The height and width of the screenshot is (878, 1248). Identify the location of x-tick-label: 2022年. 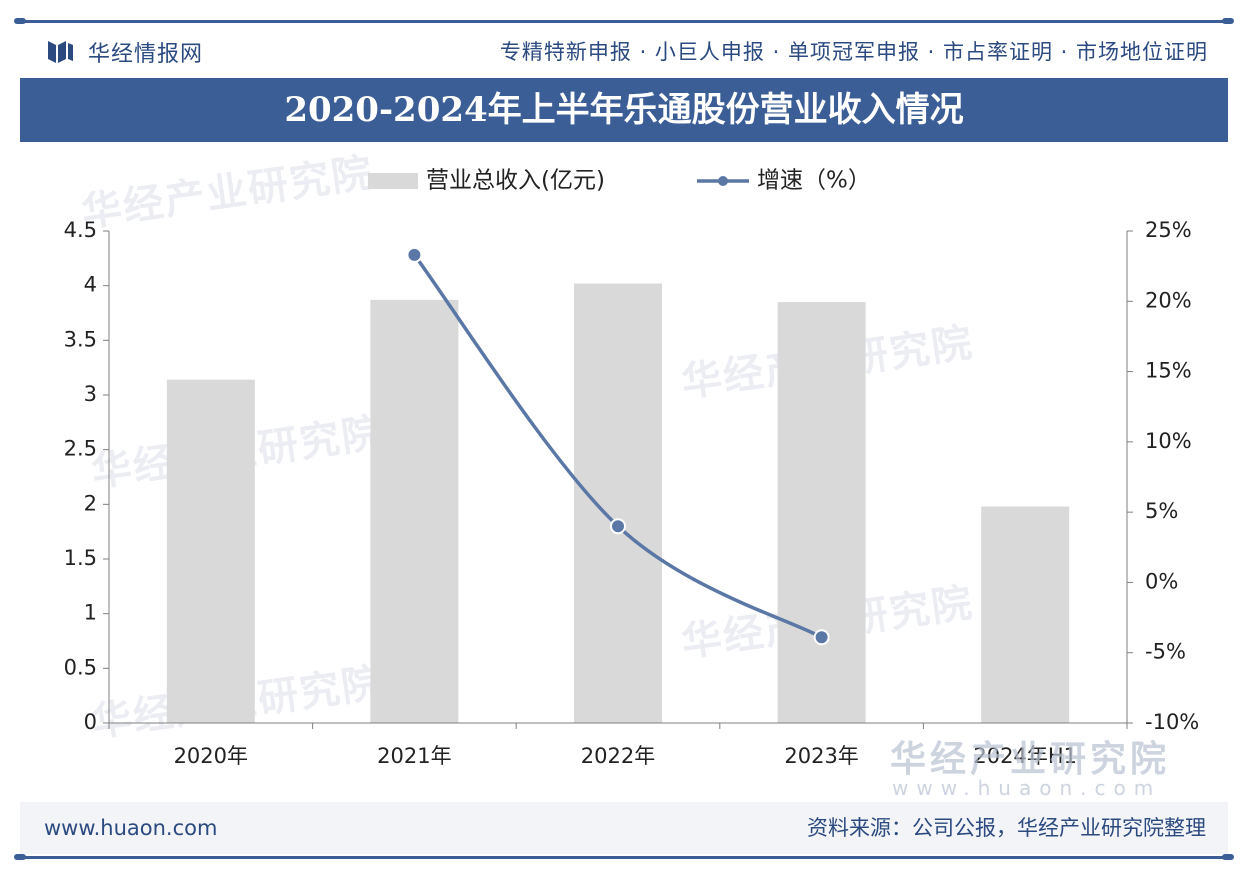
(618, 756).